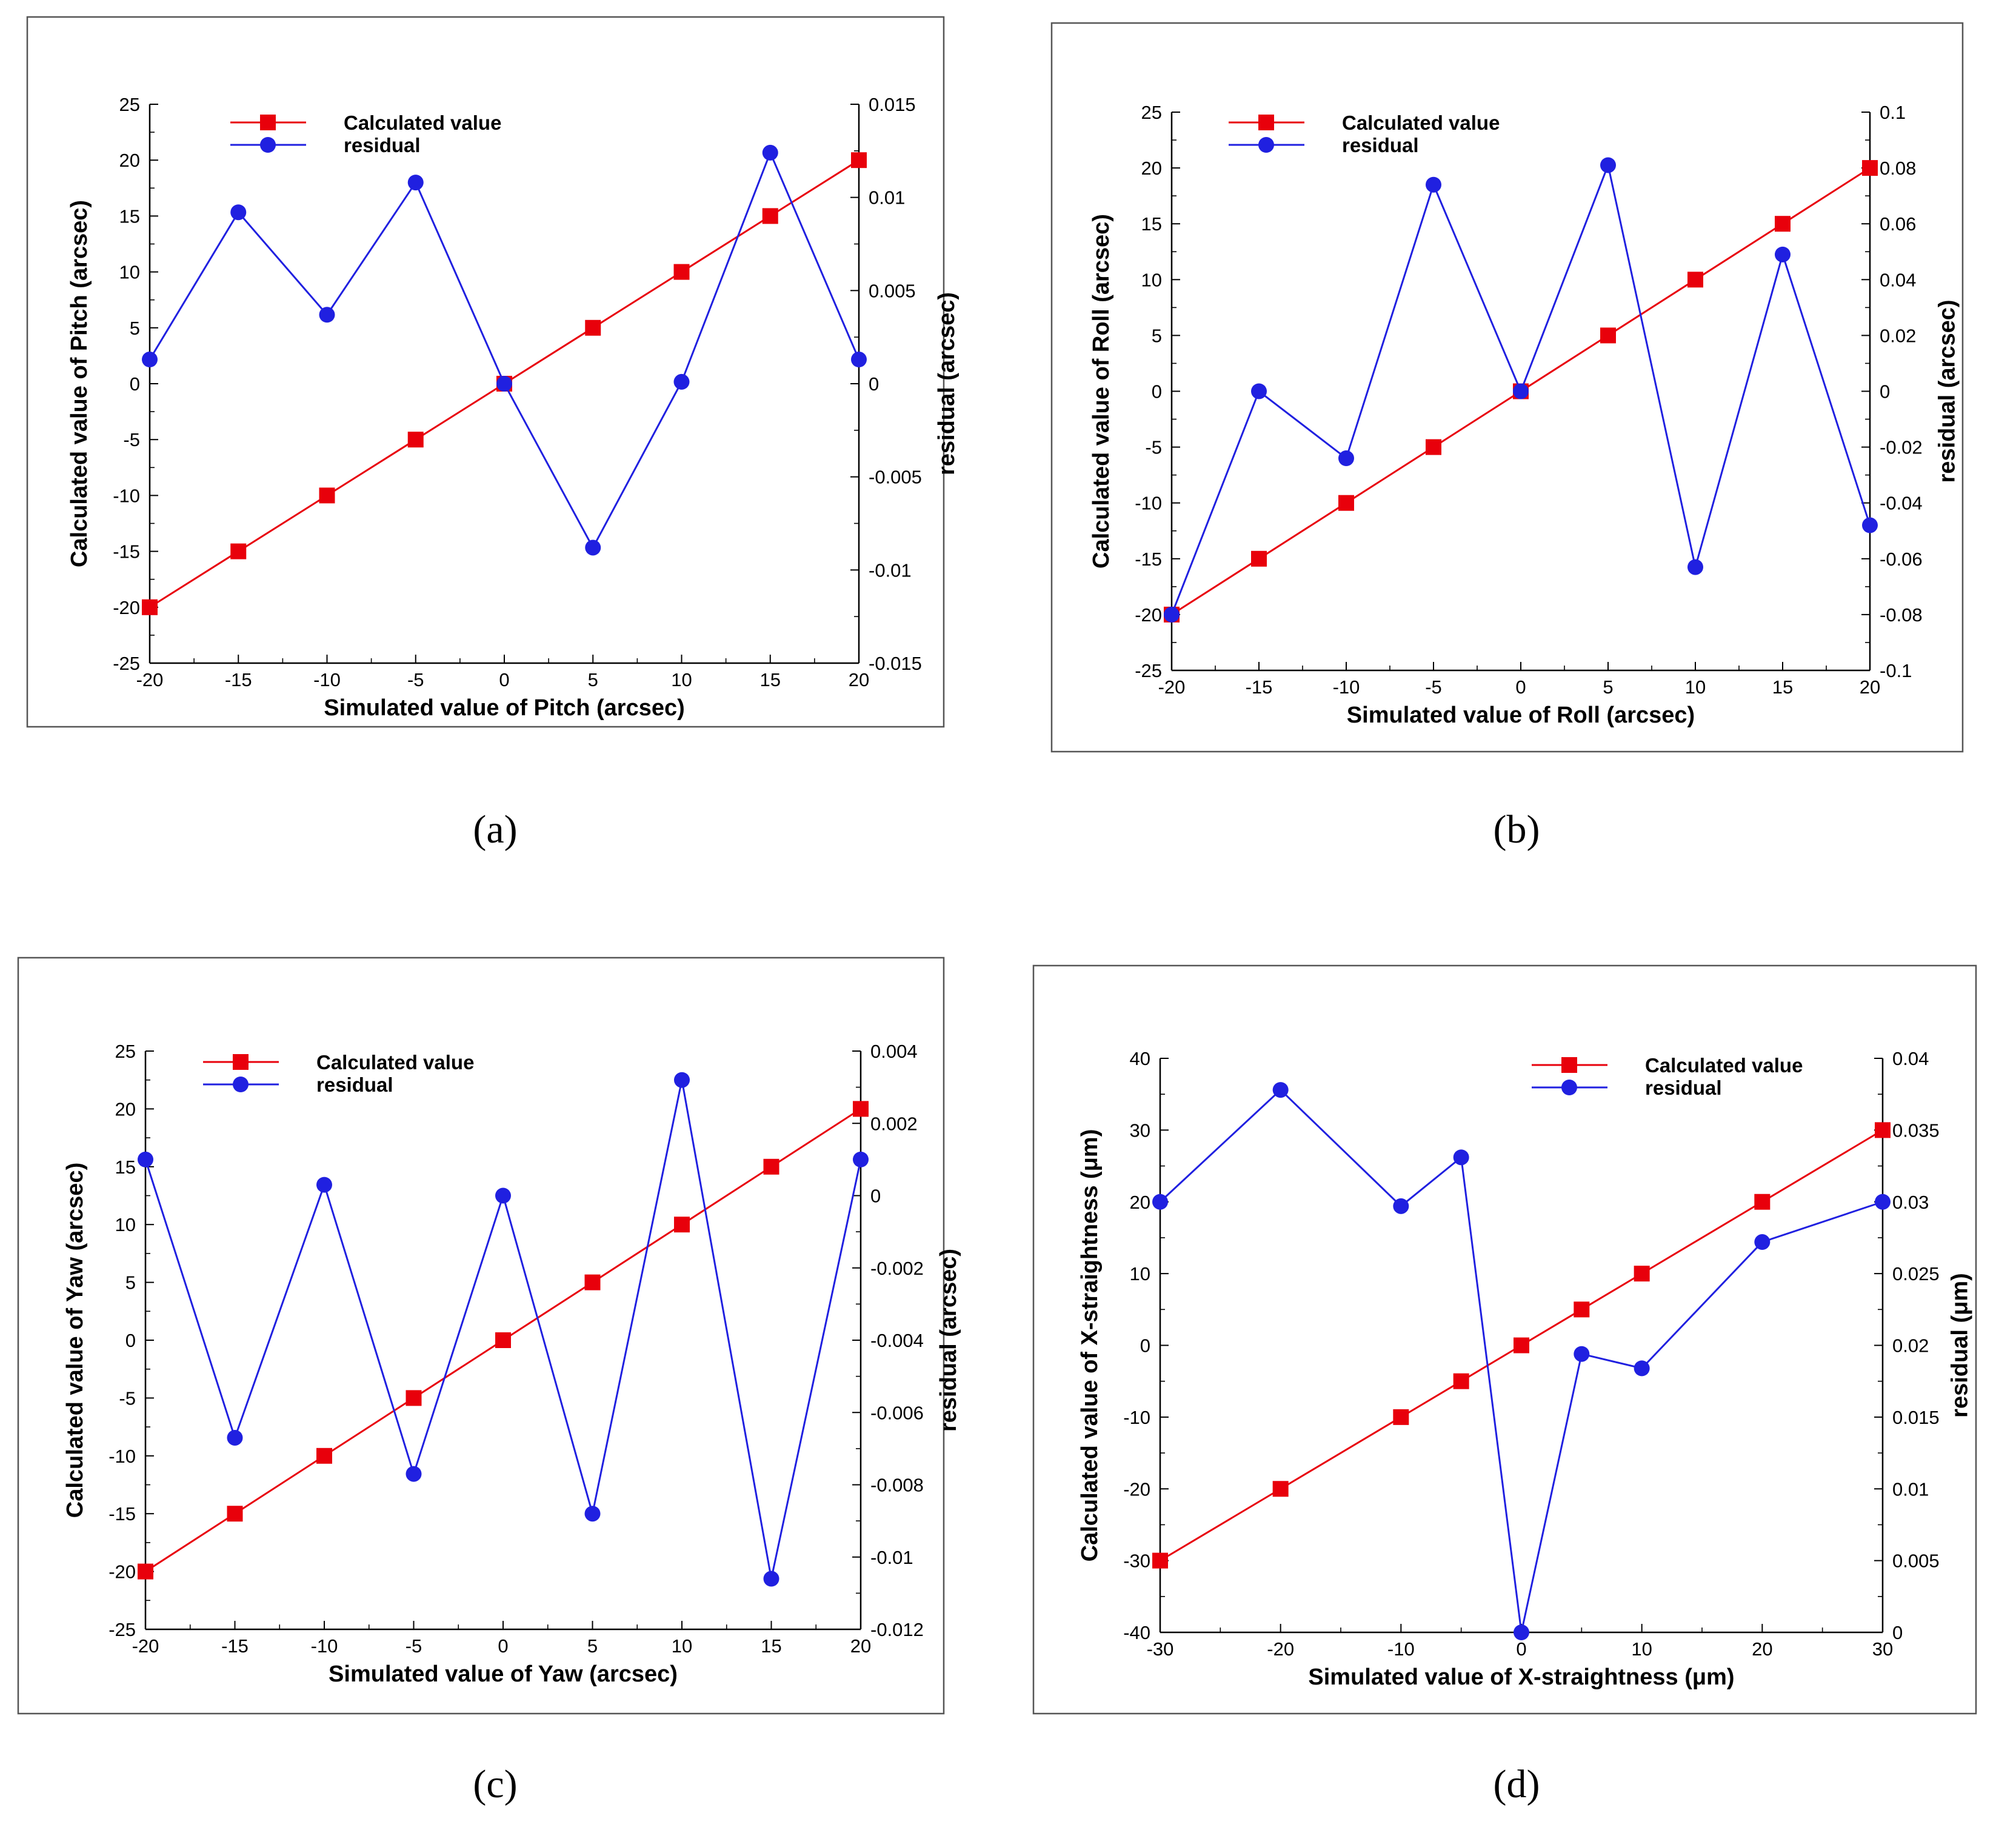 The image size is (2016, 1833). Describe the element at coordinates (892, 290) in the screenshot. I see `y2-tick-label: 0.005` at that location.